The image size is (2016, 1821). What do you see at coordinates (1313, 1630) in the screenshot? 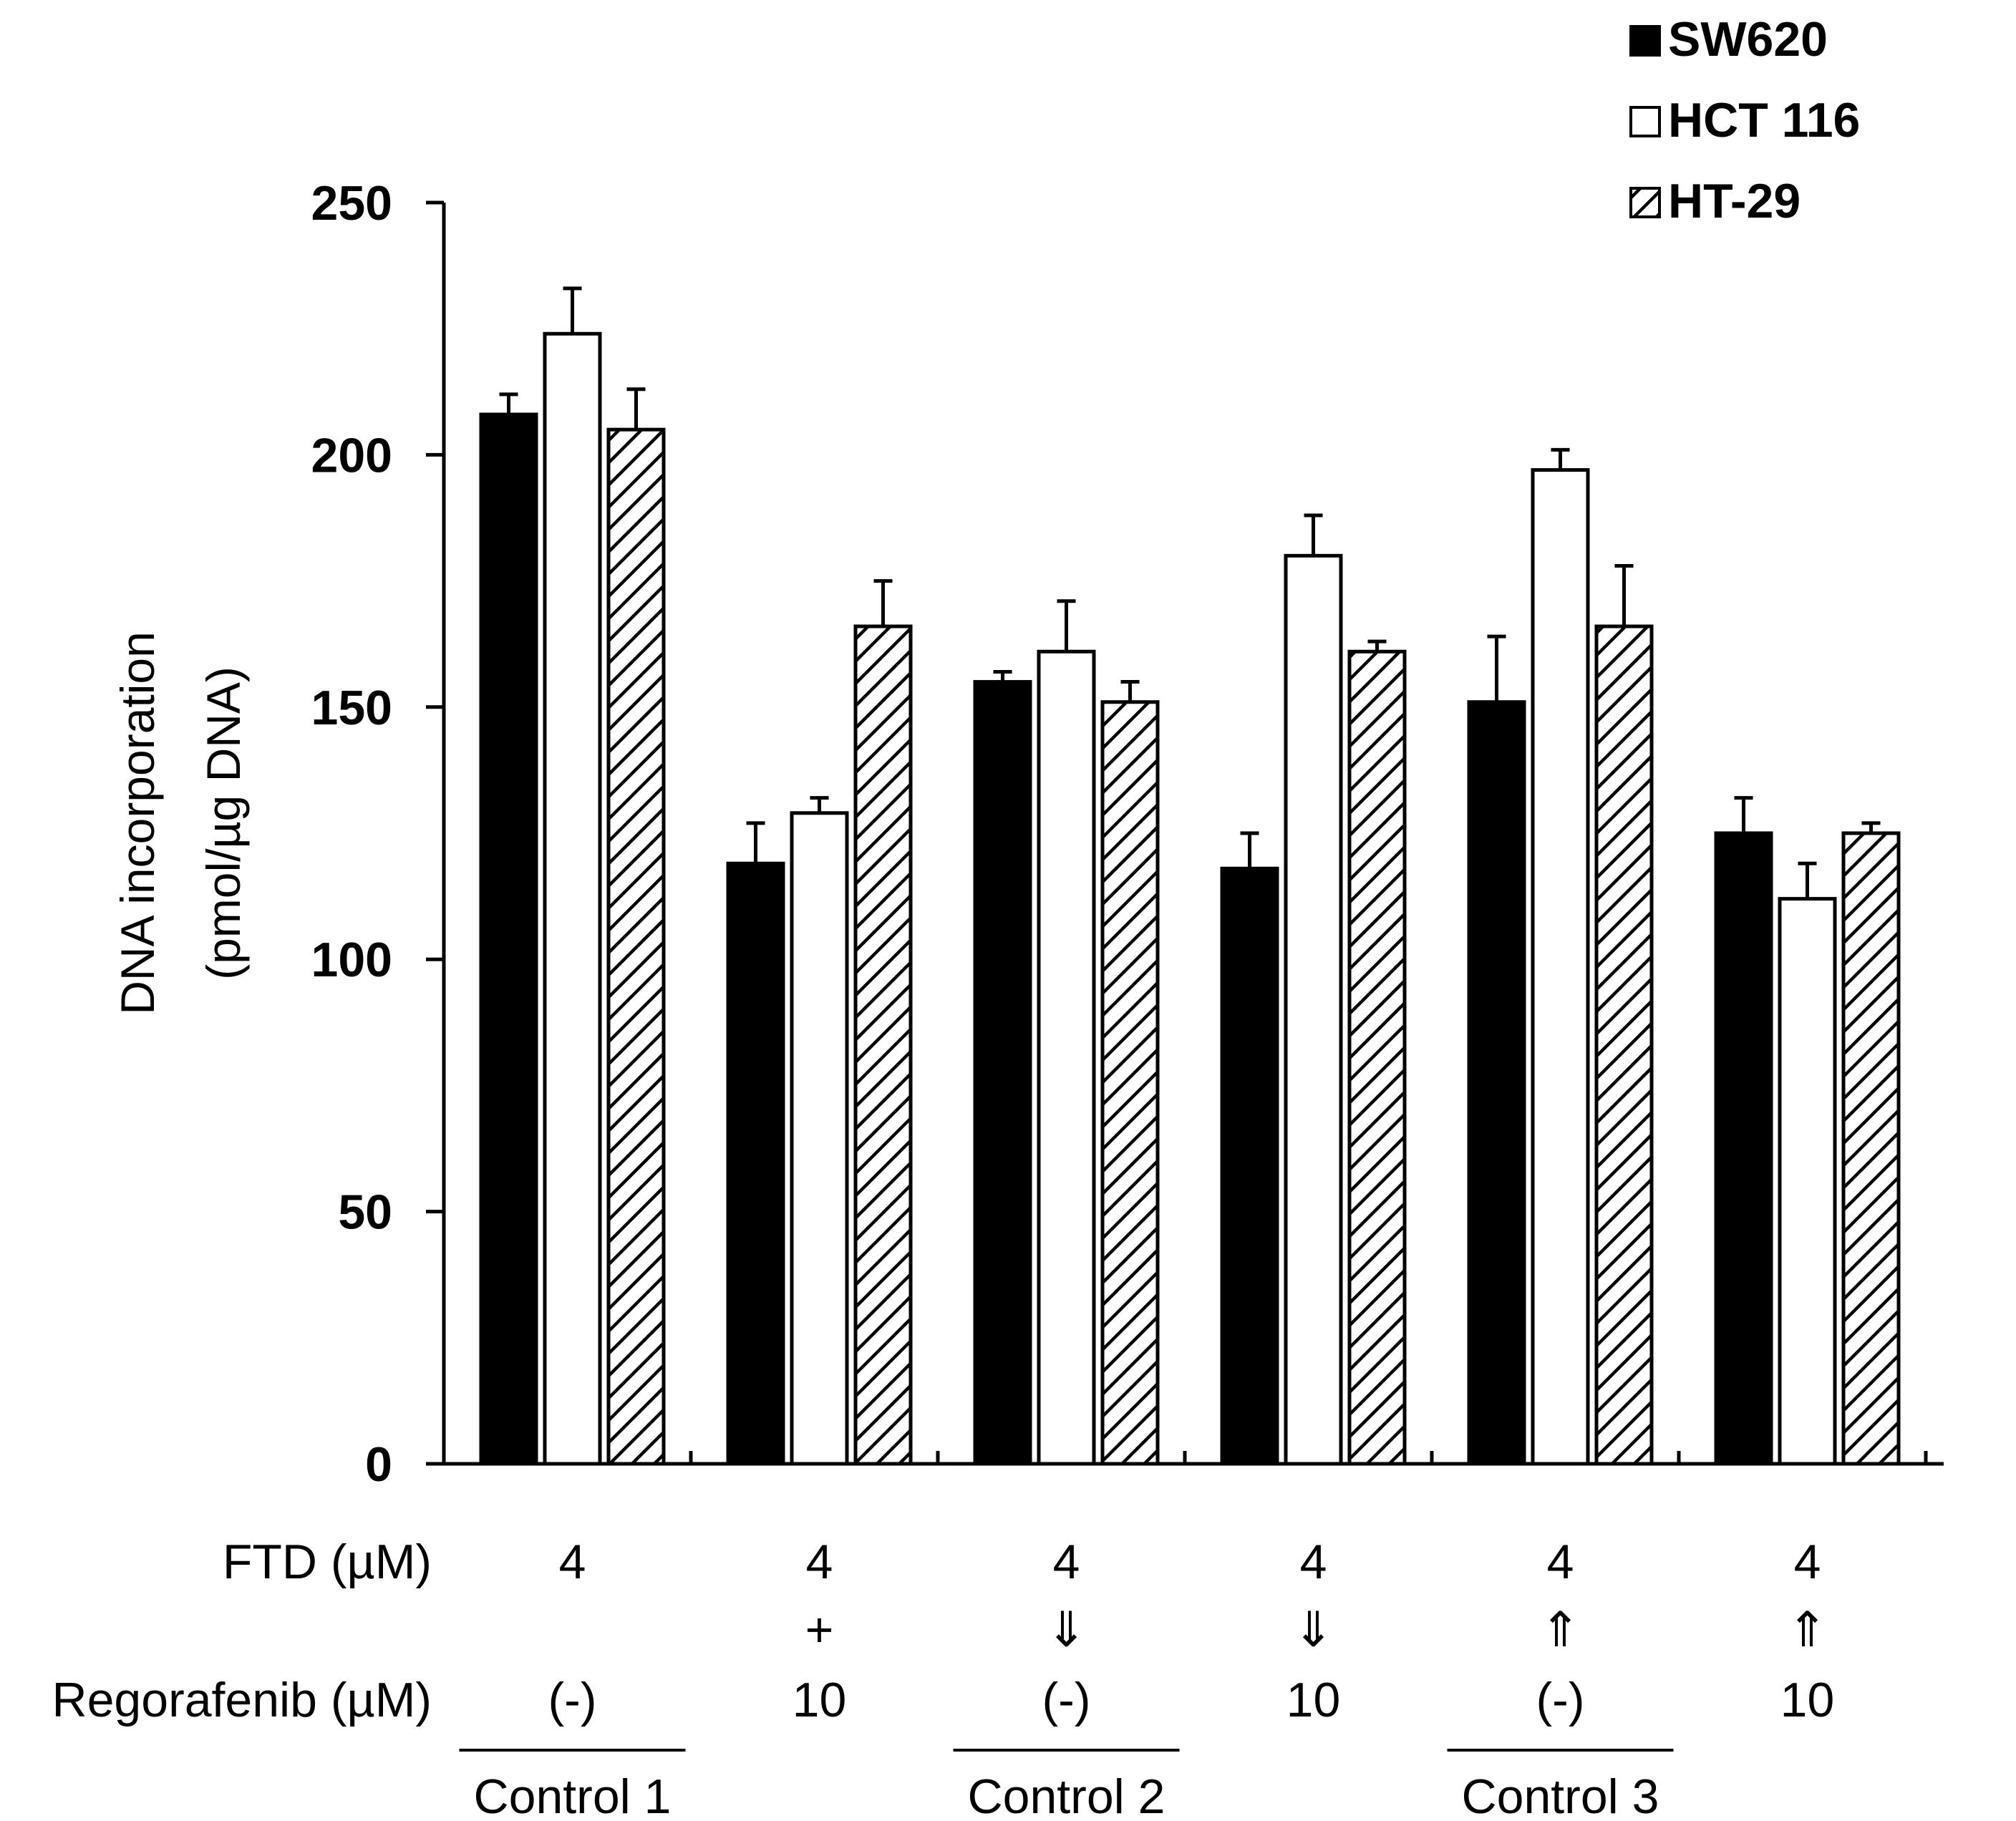
I see `schedule-symbol-group-4: ⇓` at bounding box center [1313, 1630].